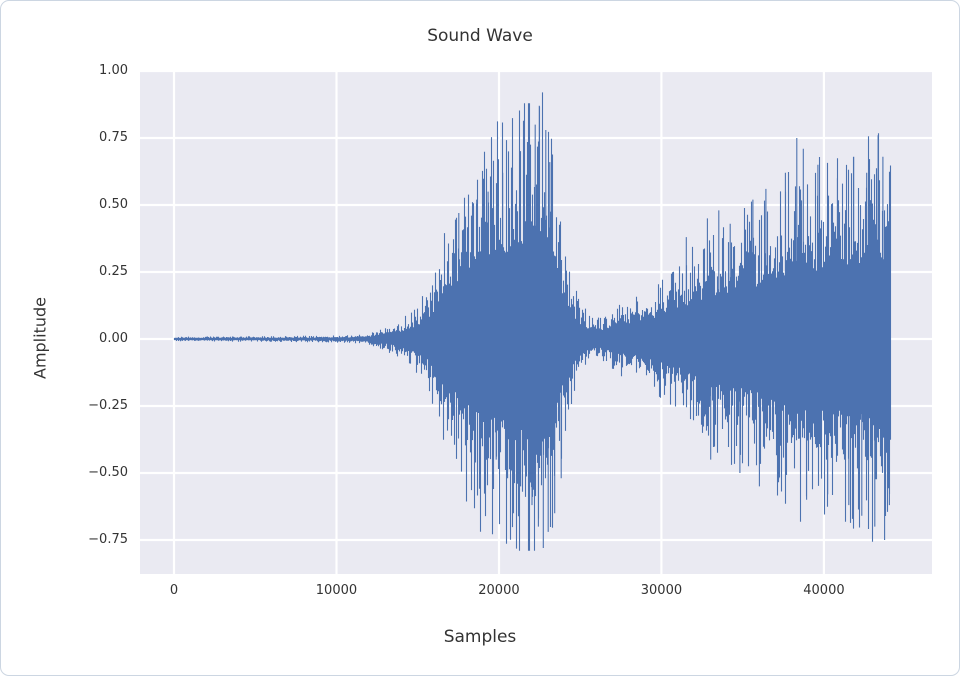  Describe the element at coordinates (108, 539) in the screenshot. I see `y-tick-label: −0.75` at that location.